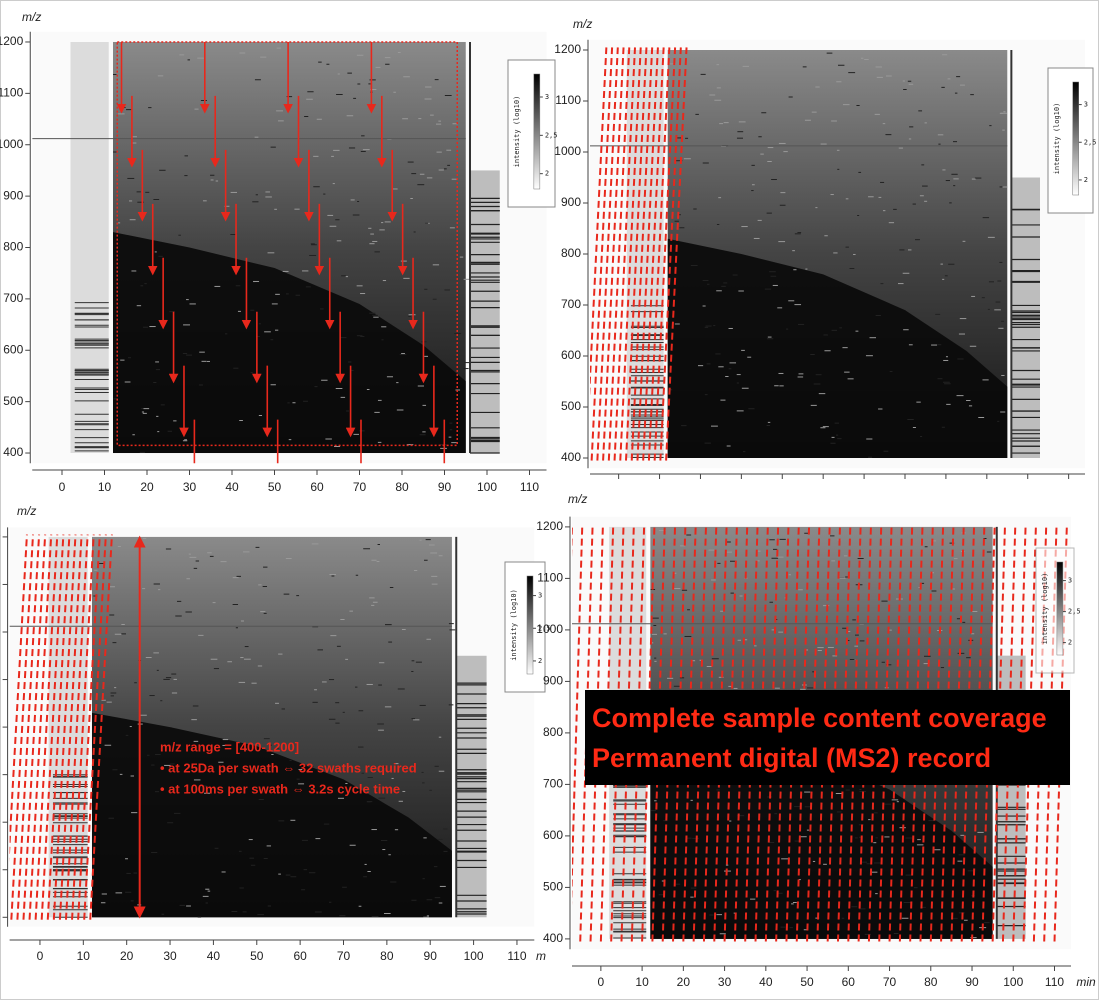 This screenshot has height=1000, width=1099. I want to click on annotation: m/z range = [400-1200], so click(229, 746).